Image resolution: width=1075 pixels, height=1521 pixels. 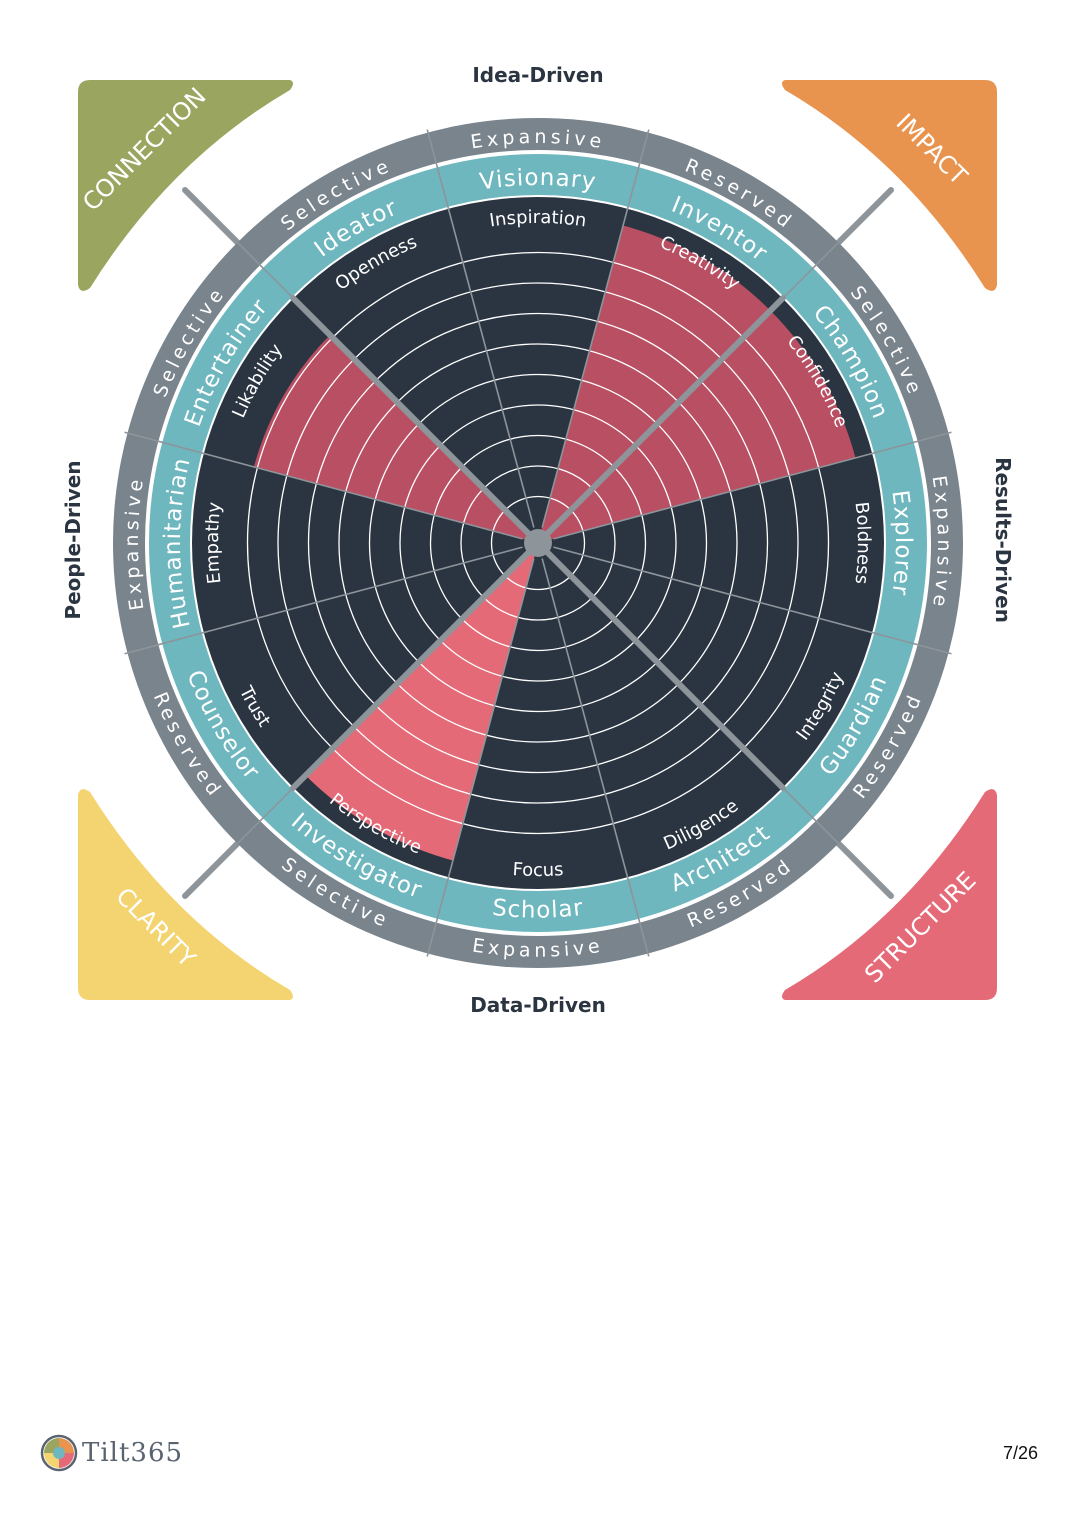 What do you see at coordinates (537, 75) in the screenshot?
I see `axis-label-top: Idea-Driven` at bounding box center [537, 75].